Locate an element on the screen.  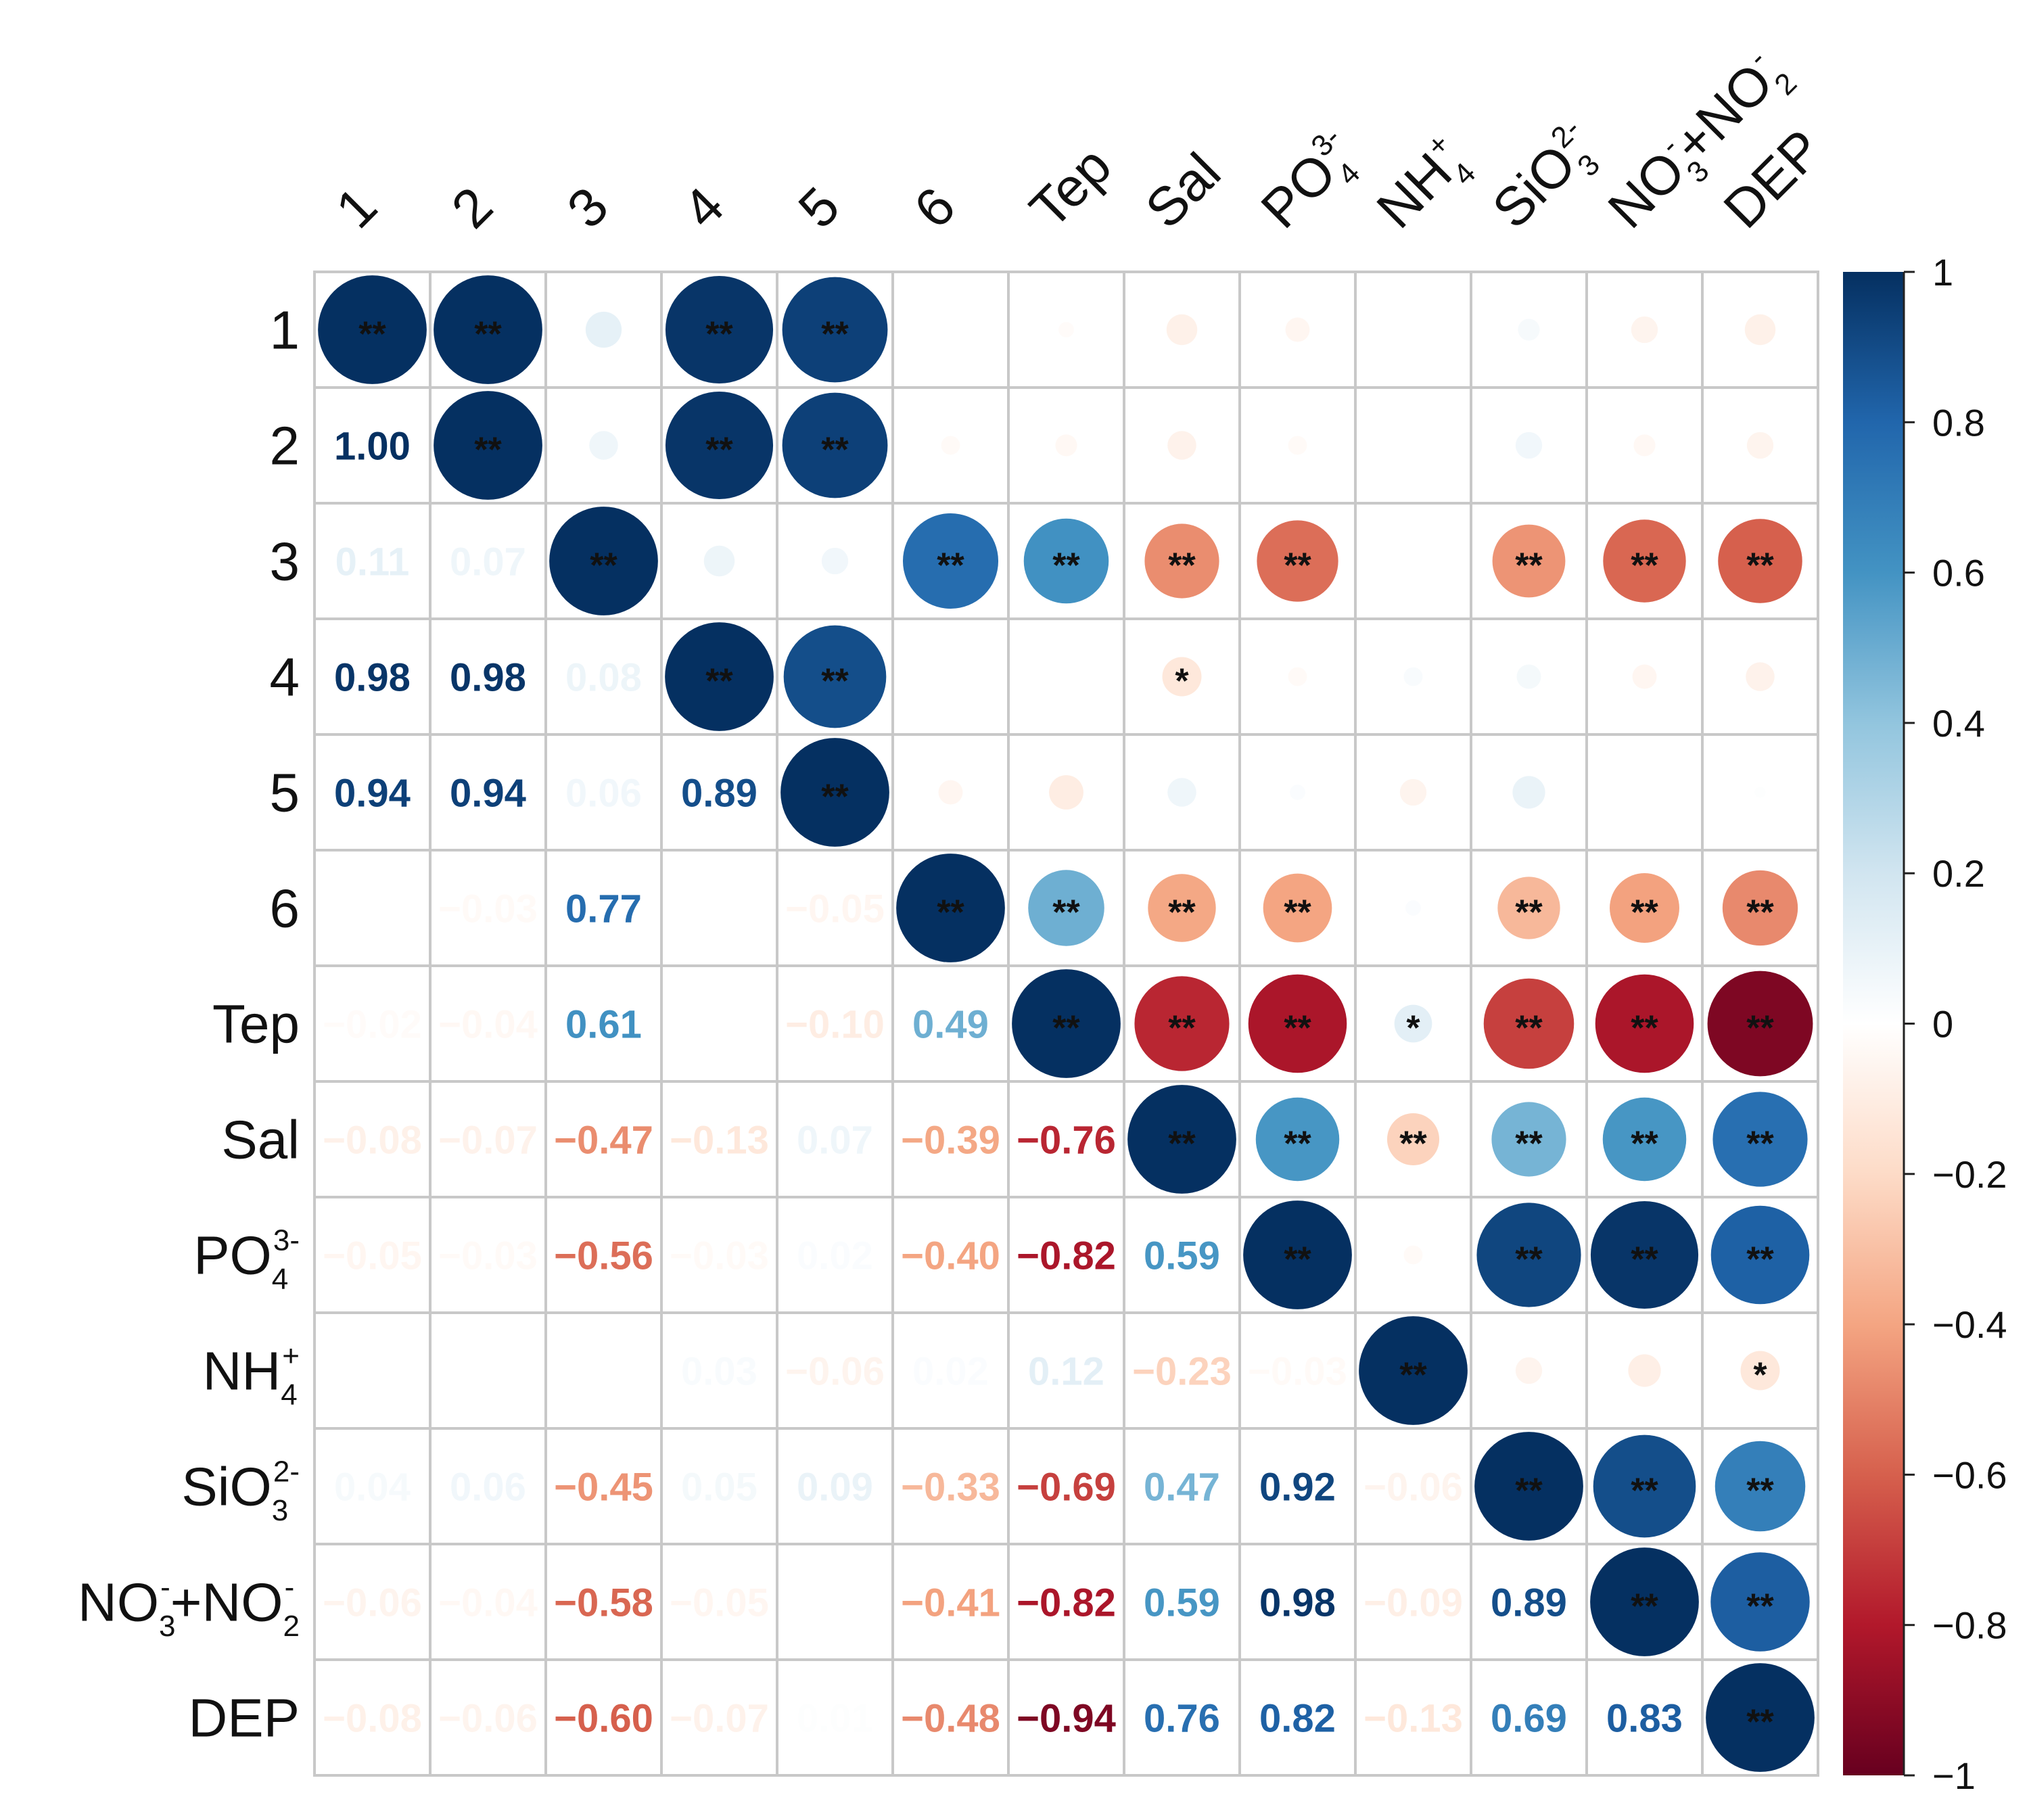
significance-mark-2-8: ** is located at coordinates (1297, 566).